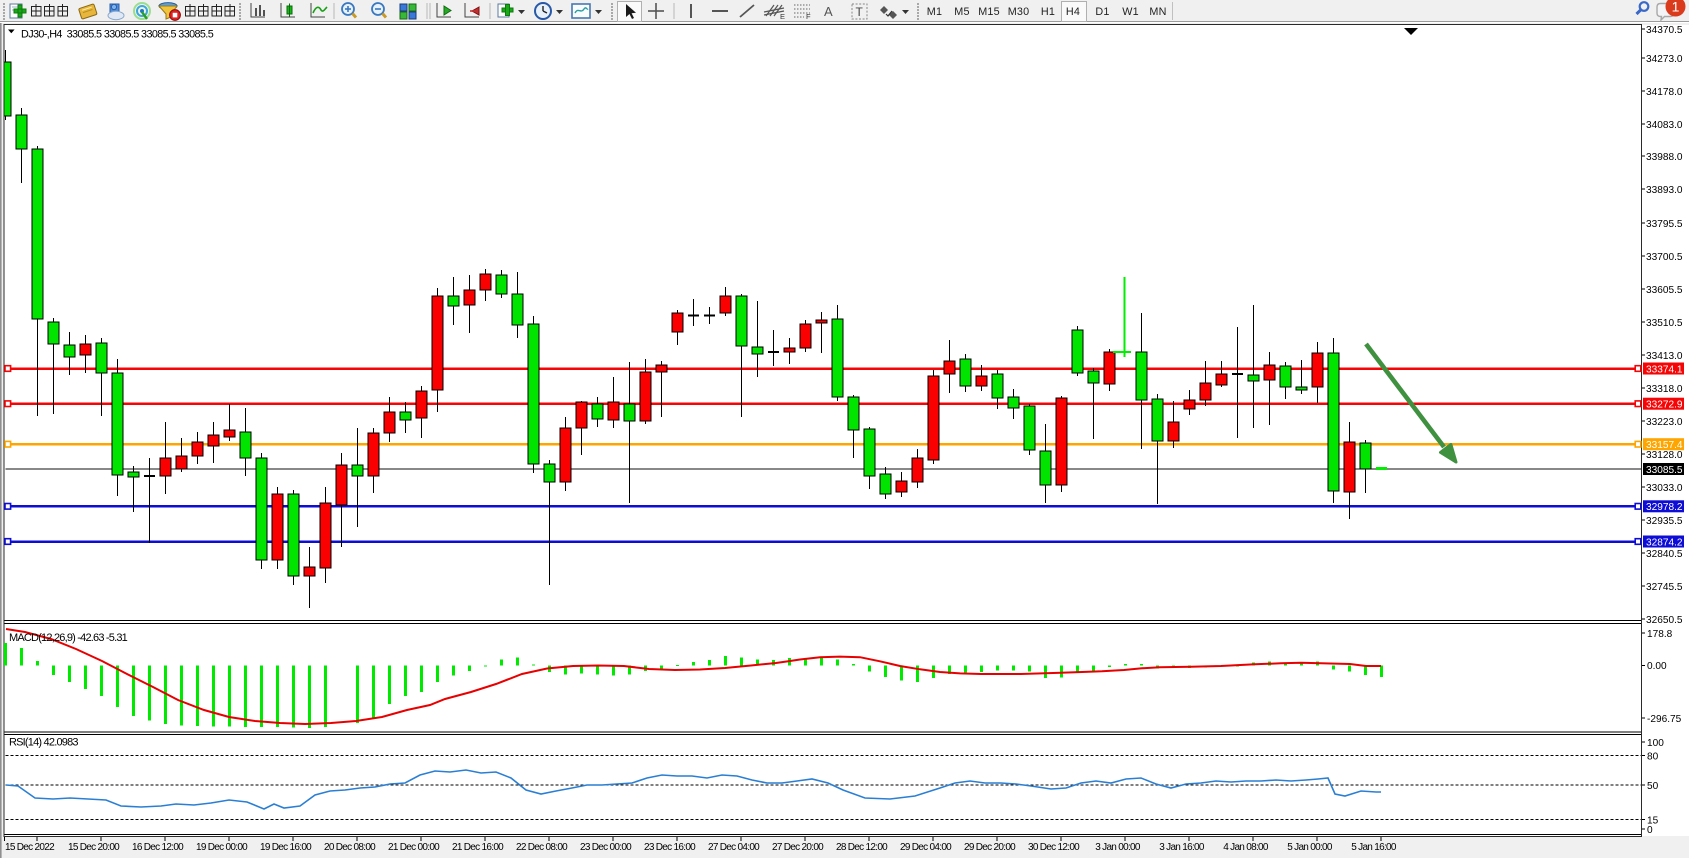 The image size is (1689, 858). Describe the element at coordinates (222, 847) in the screenshot. I see `svg-text: 19 Dec 00:00` at that location.